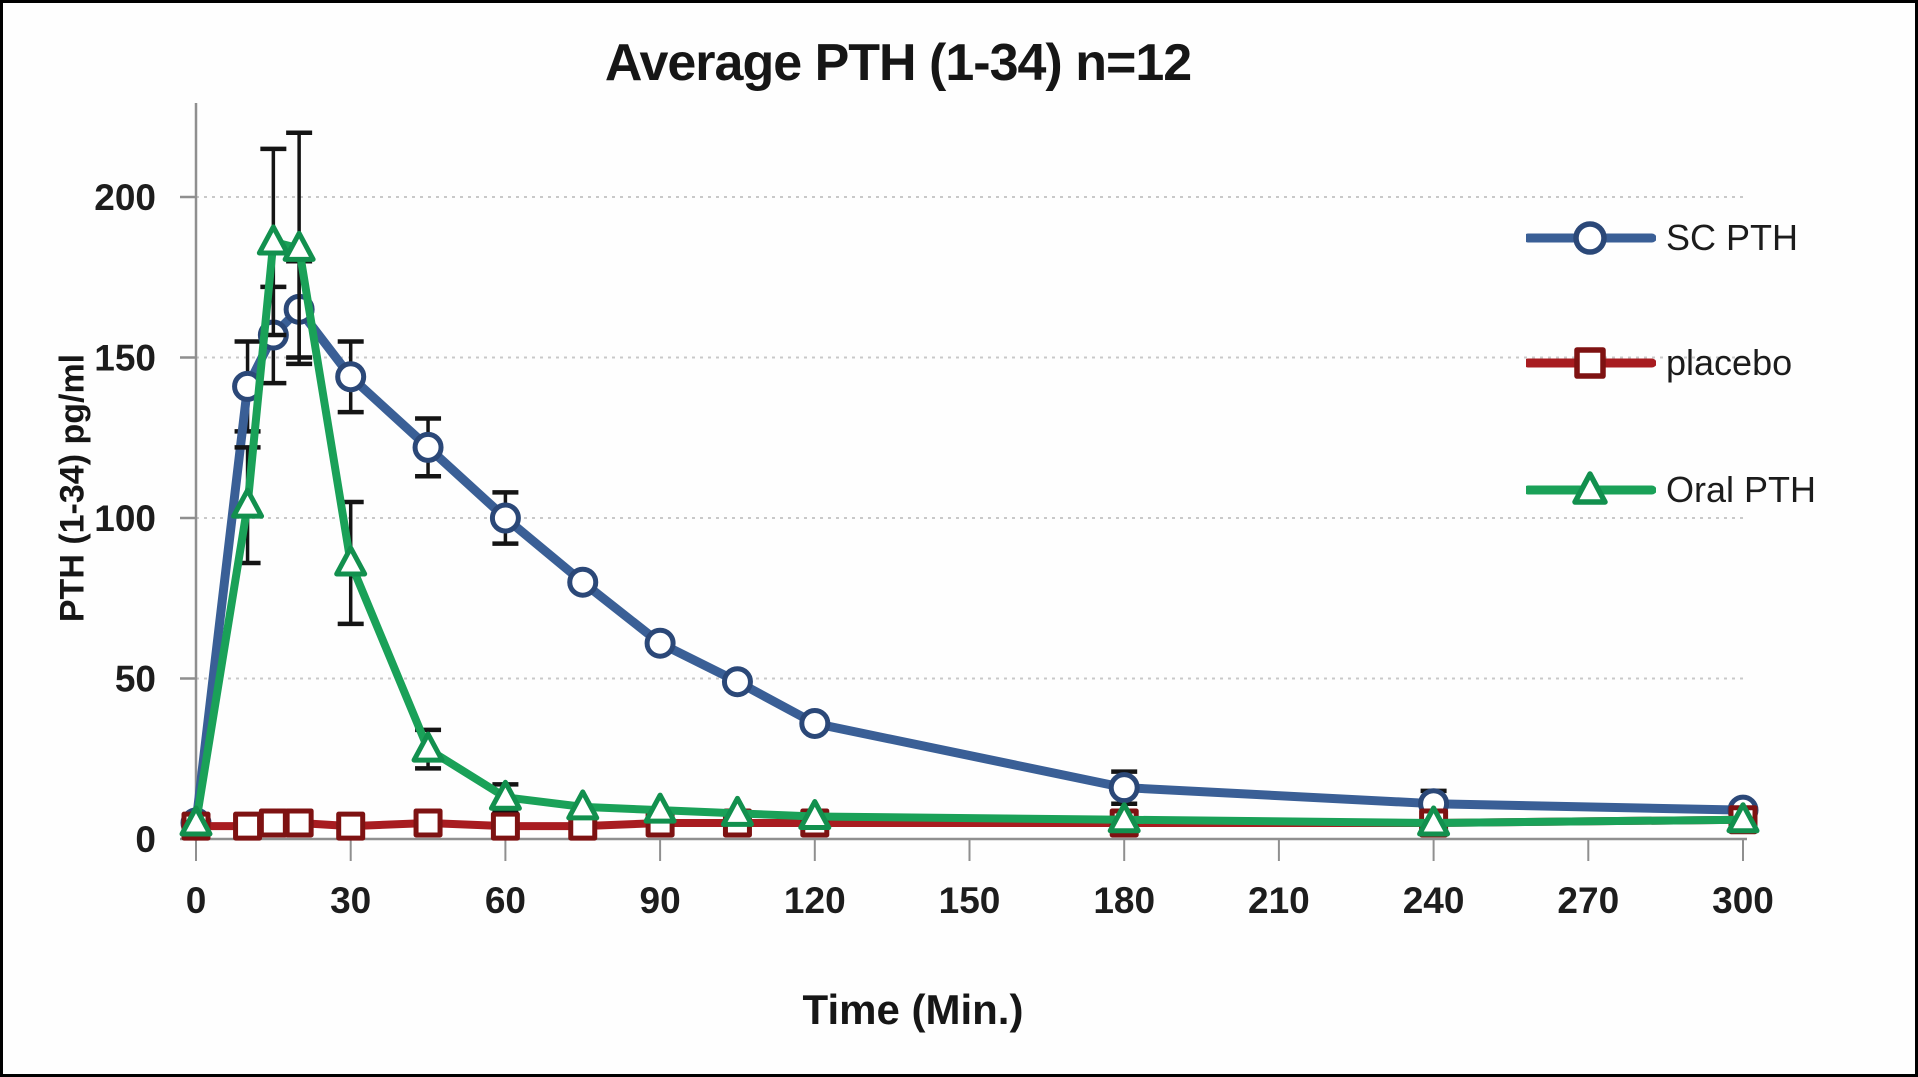  Describe the element at coordinates (1124, 900) in the screenshot. I see `x-tick-label: 180` at that location.